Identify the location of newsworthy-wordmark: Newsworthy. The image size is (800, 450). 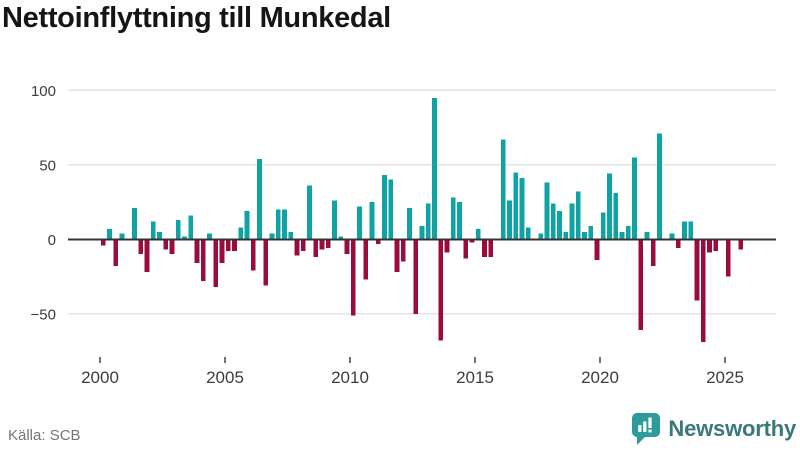
(732, 428).